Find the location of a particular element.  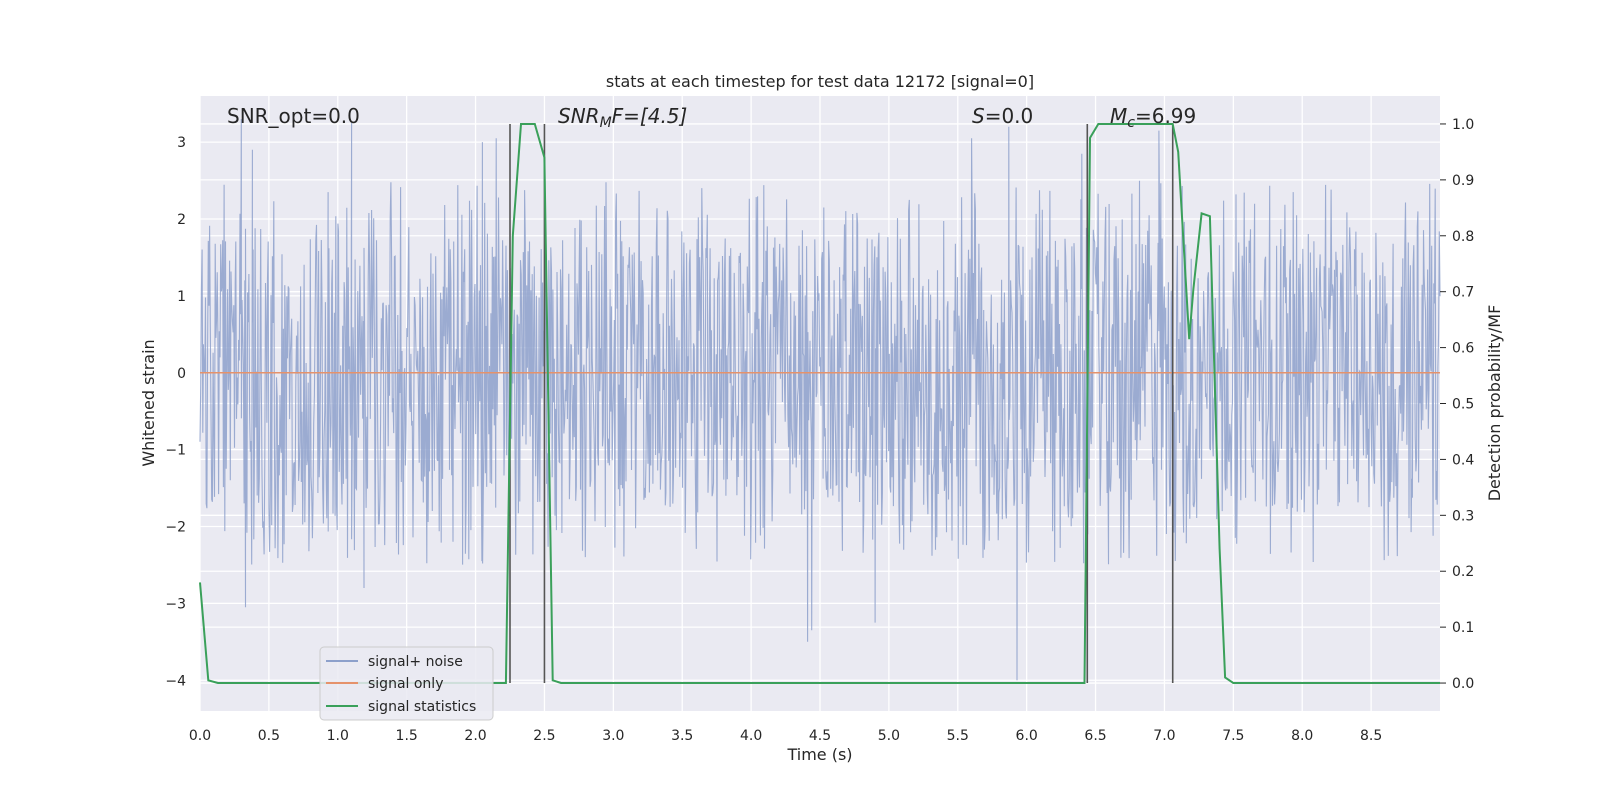

legend-label-signal-only: signal only is located at coordinates (405, 684).